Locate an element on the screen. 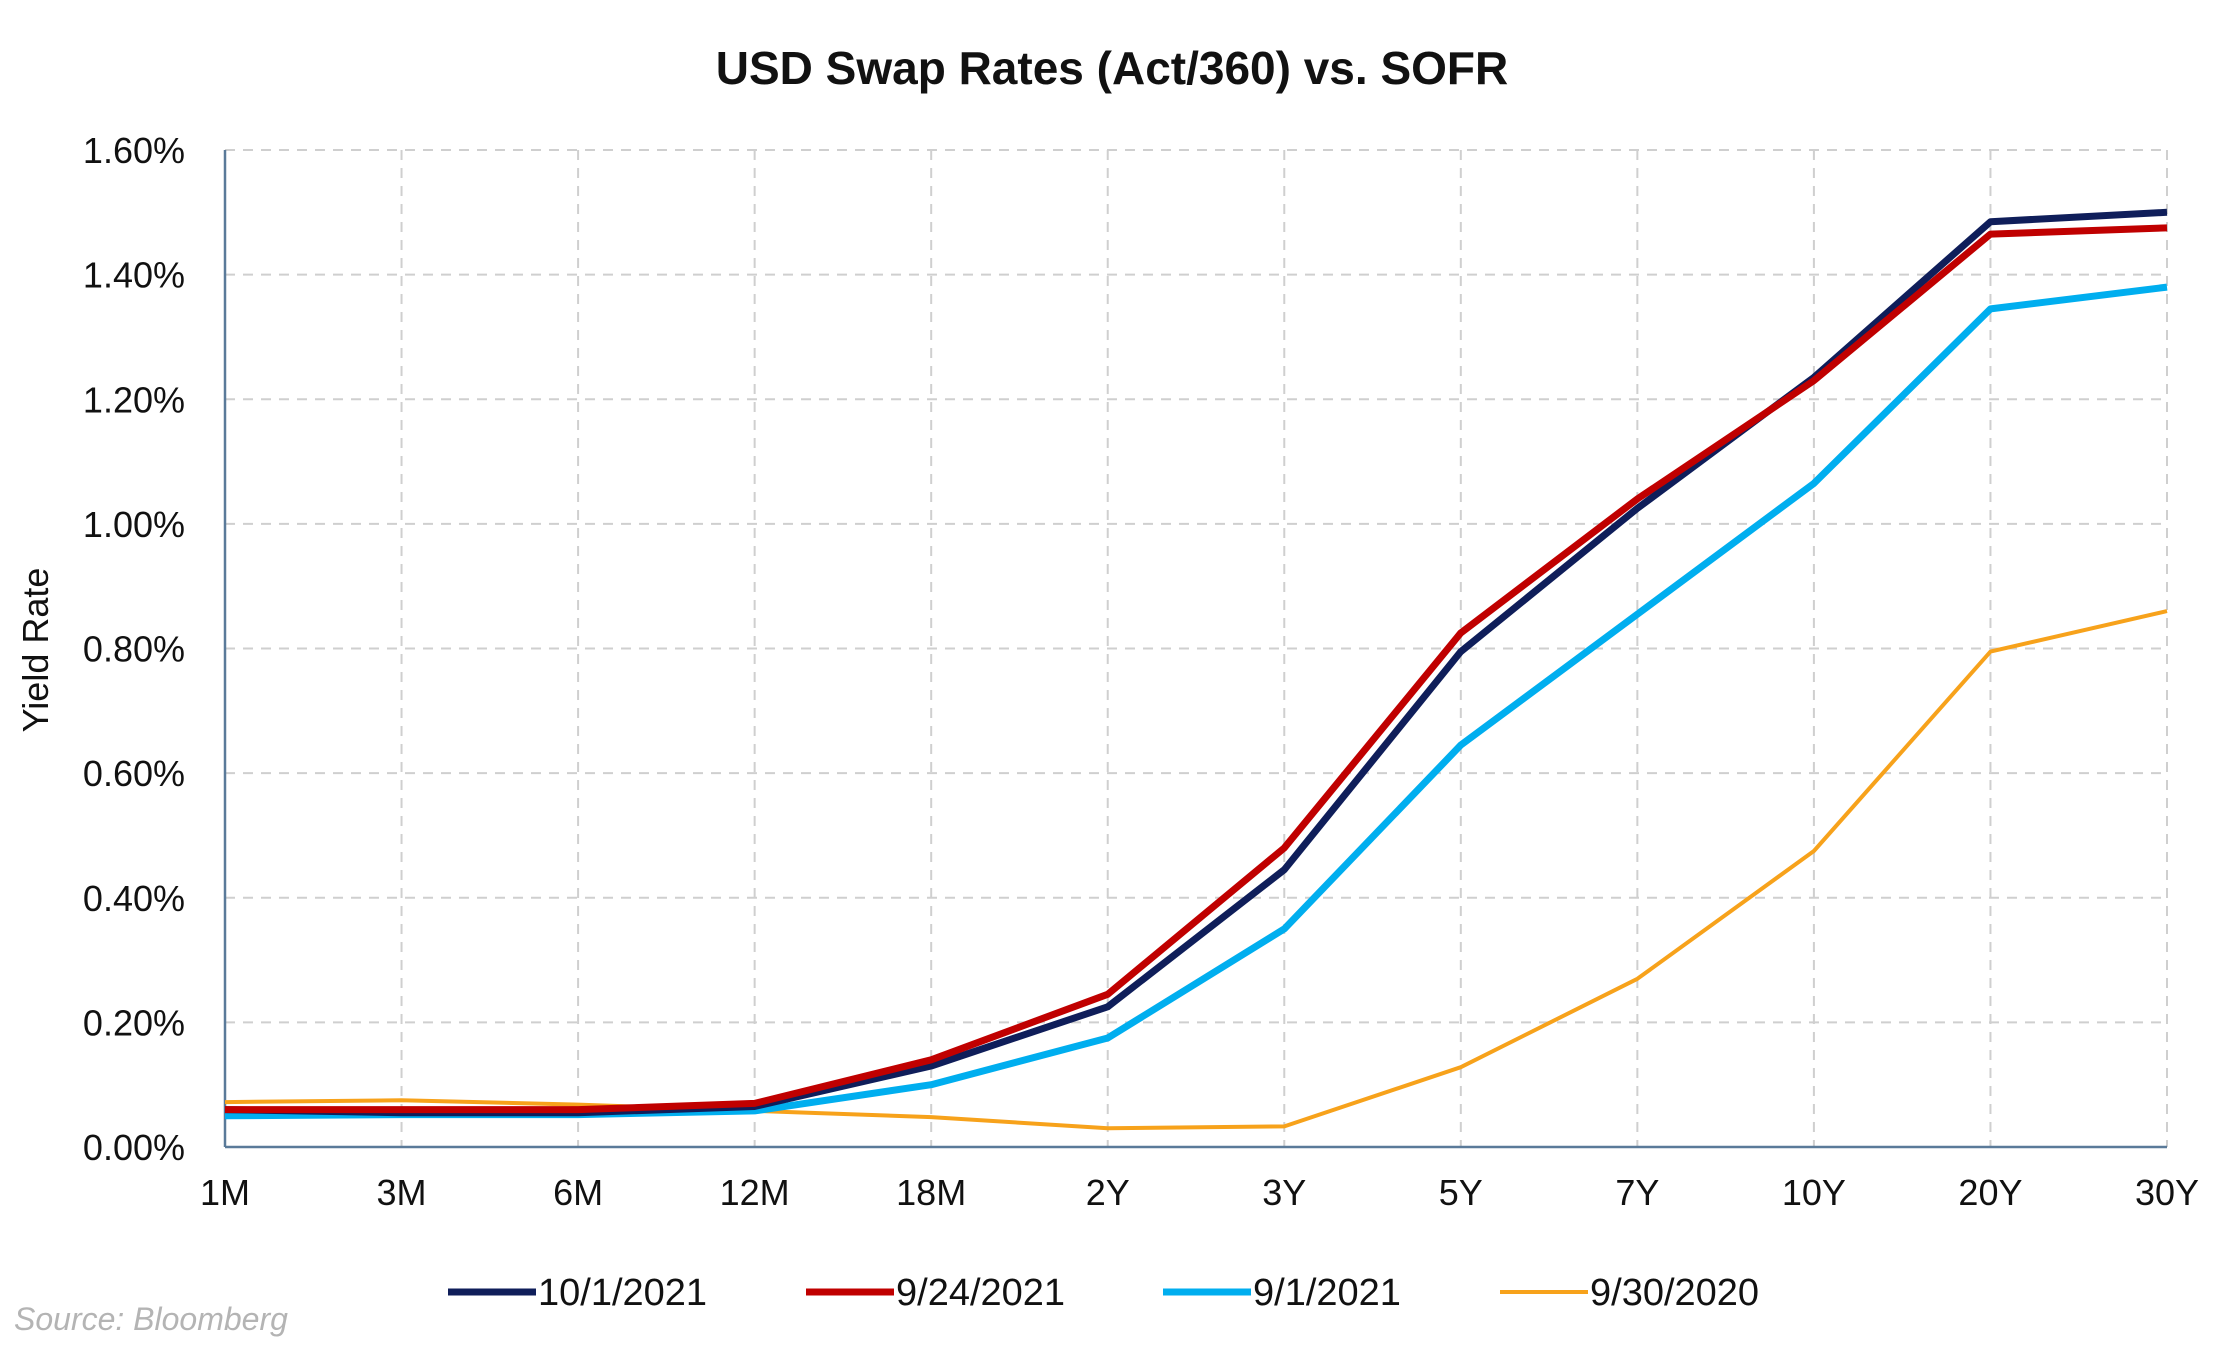 This screenshot has width=2220, height=1350. x-axis-ticks: 1M 3M 6M 12M 18M 2Y 3Y 5Y 7Y 10Y 20Y 30Y is located at coordinates (1199, 1192).